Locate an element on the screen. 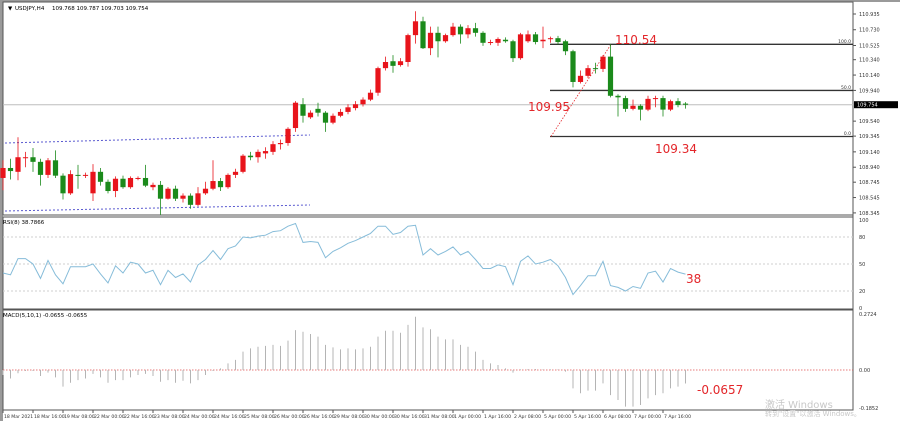  time-tick-label: 5 Apr 16:00 is located at coordinates (587, 417).